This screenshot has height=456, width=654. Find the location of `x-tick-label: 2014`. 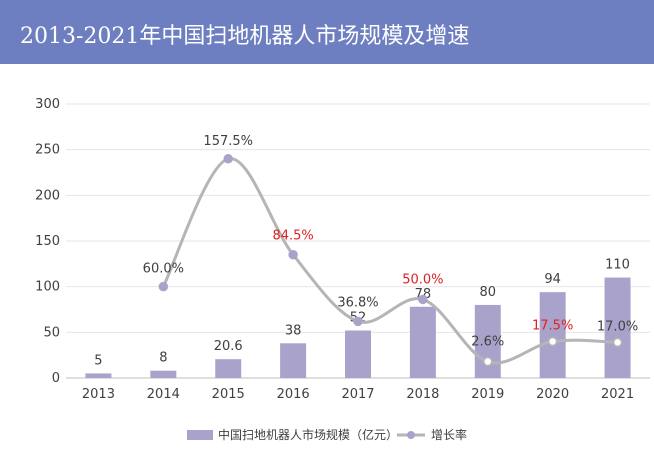

x-tick-label: 2014 is located at coordinates (163, 394).